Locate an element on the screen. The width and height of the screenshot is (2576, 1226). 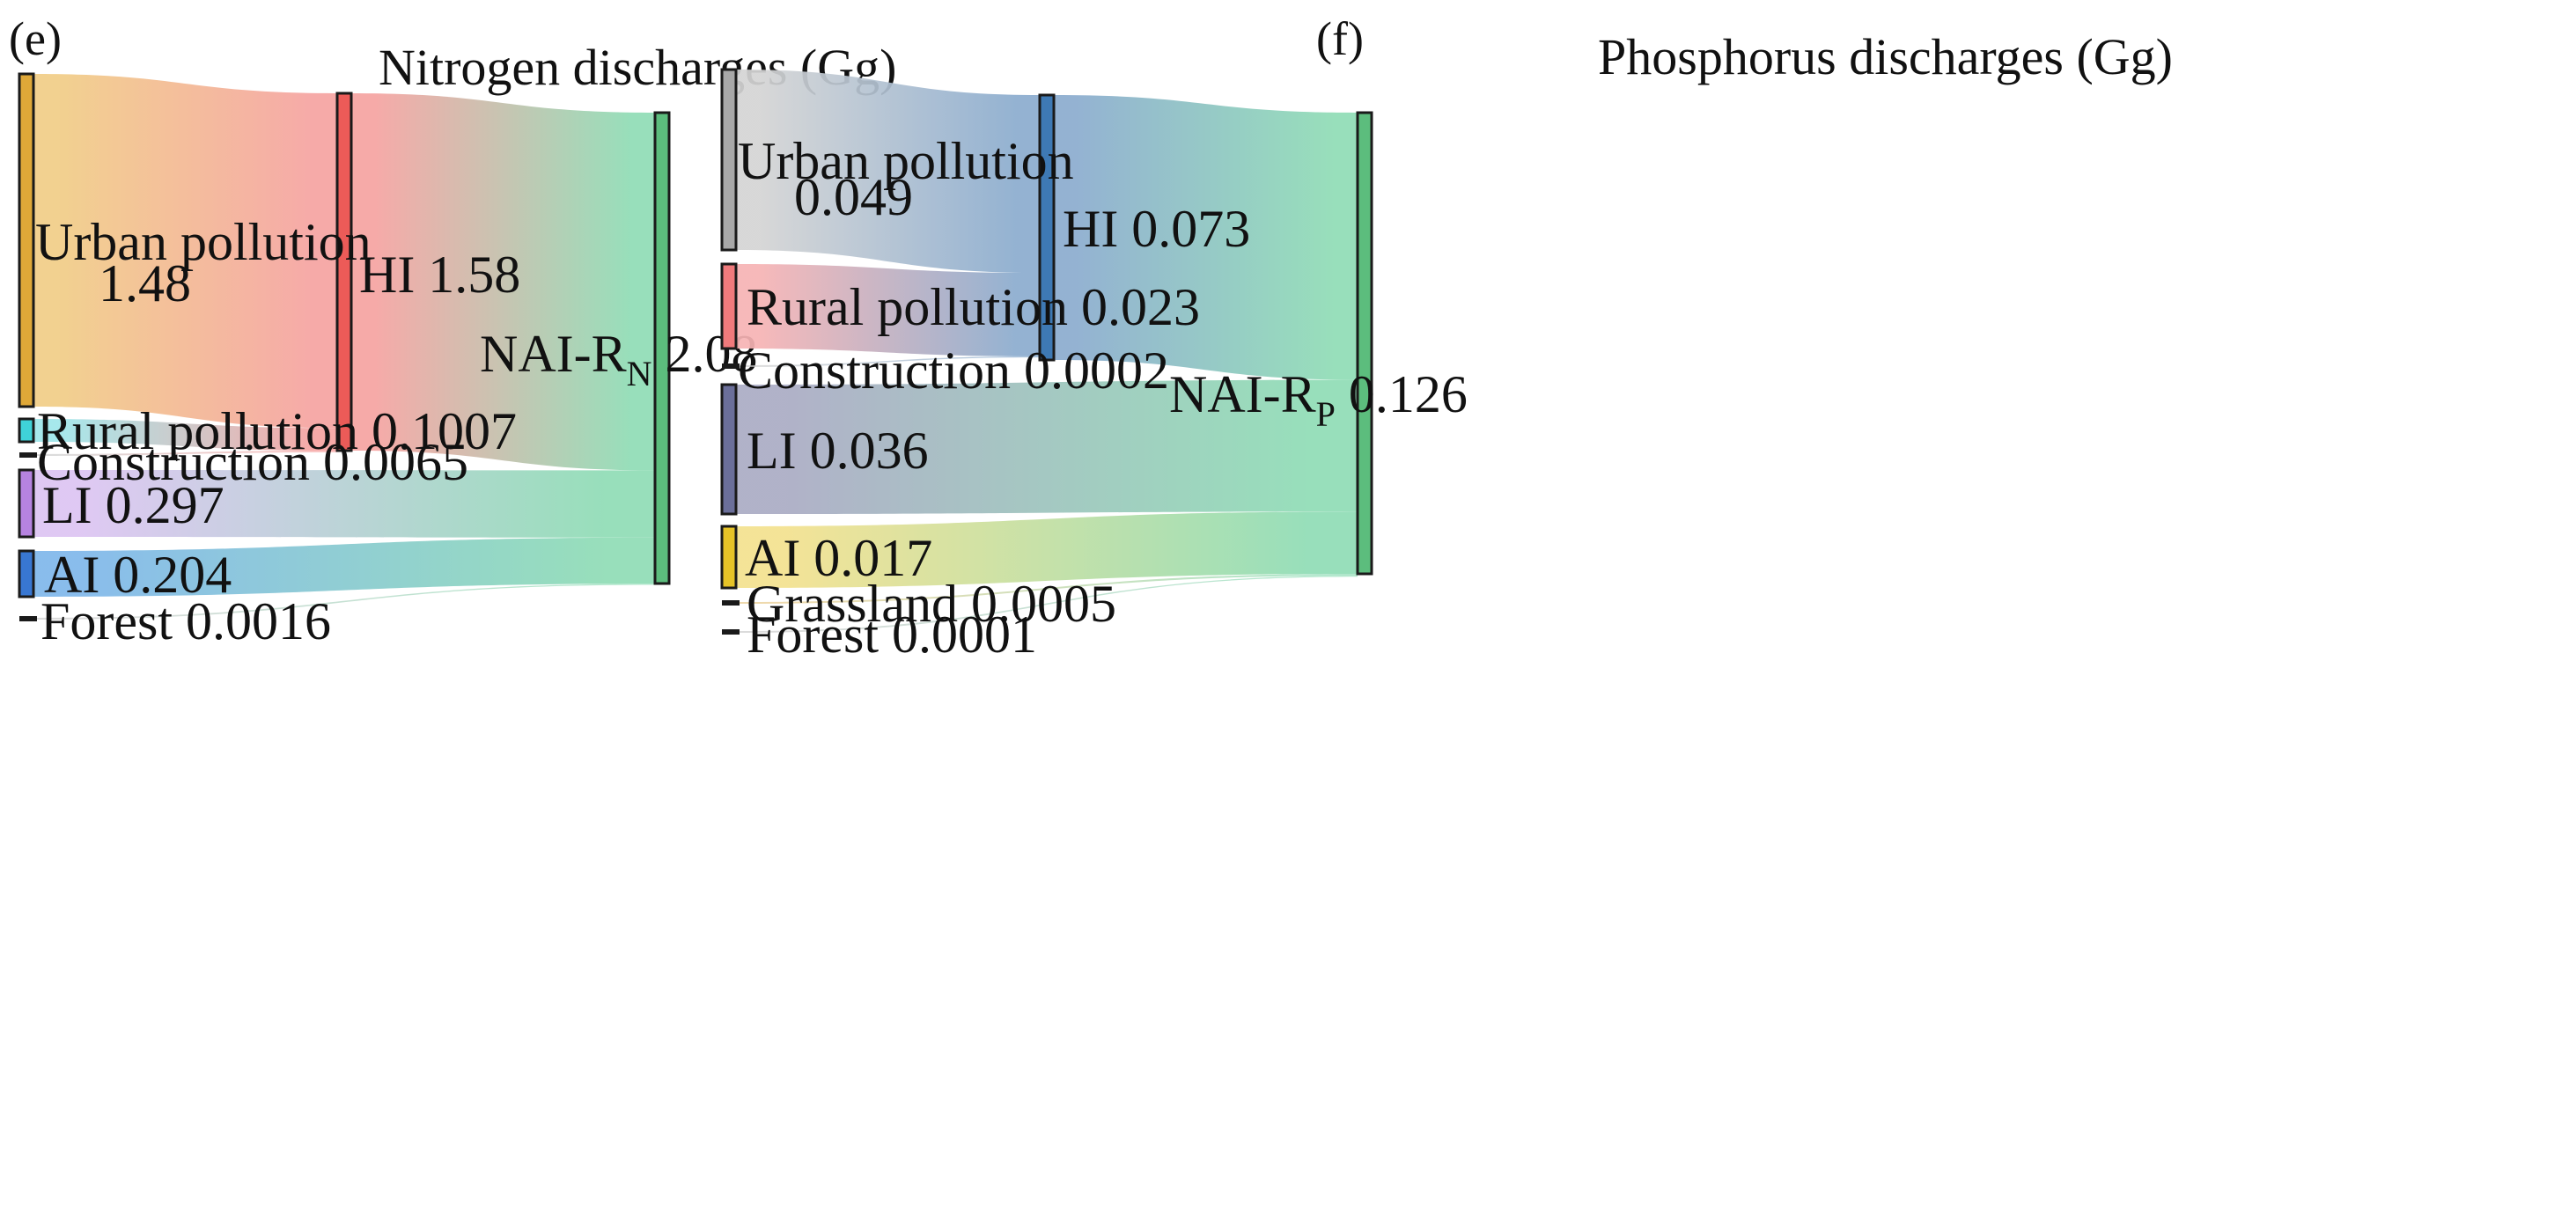
panel-letter-e: (e) is located at coordinates (35, 38).